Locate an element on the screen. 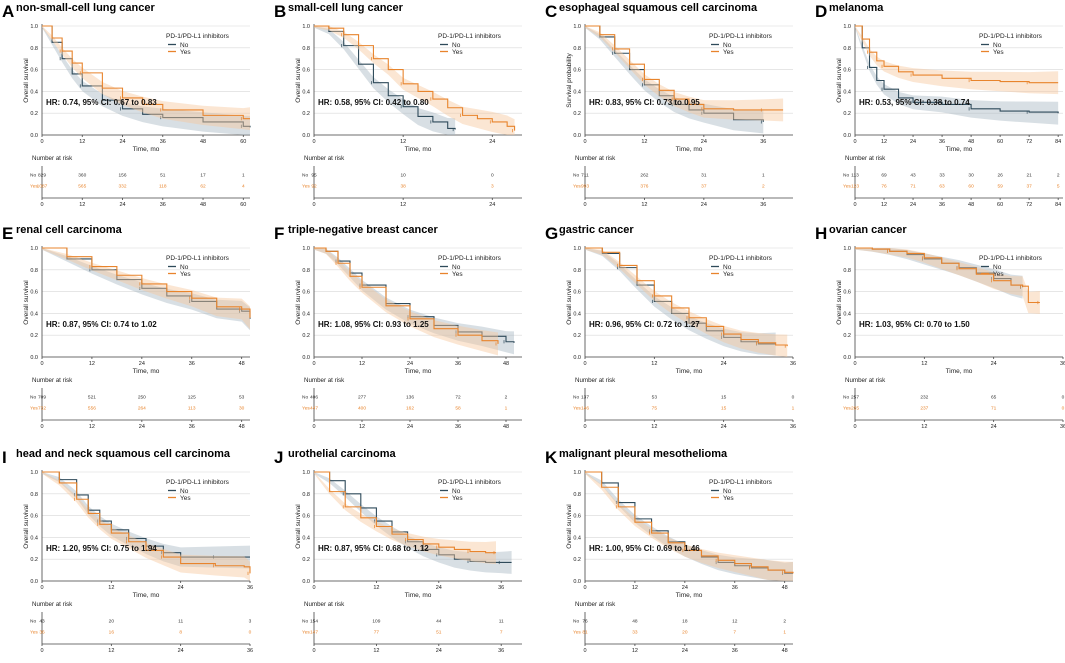 The image size is (1065, 663). ci-band-no is located at coordinates (146, 80).